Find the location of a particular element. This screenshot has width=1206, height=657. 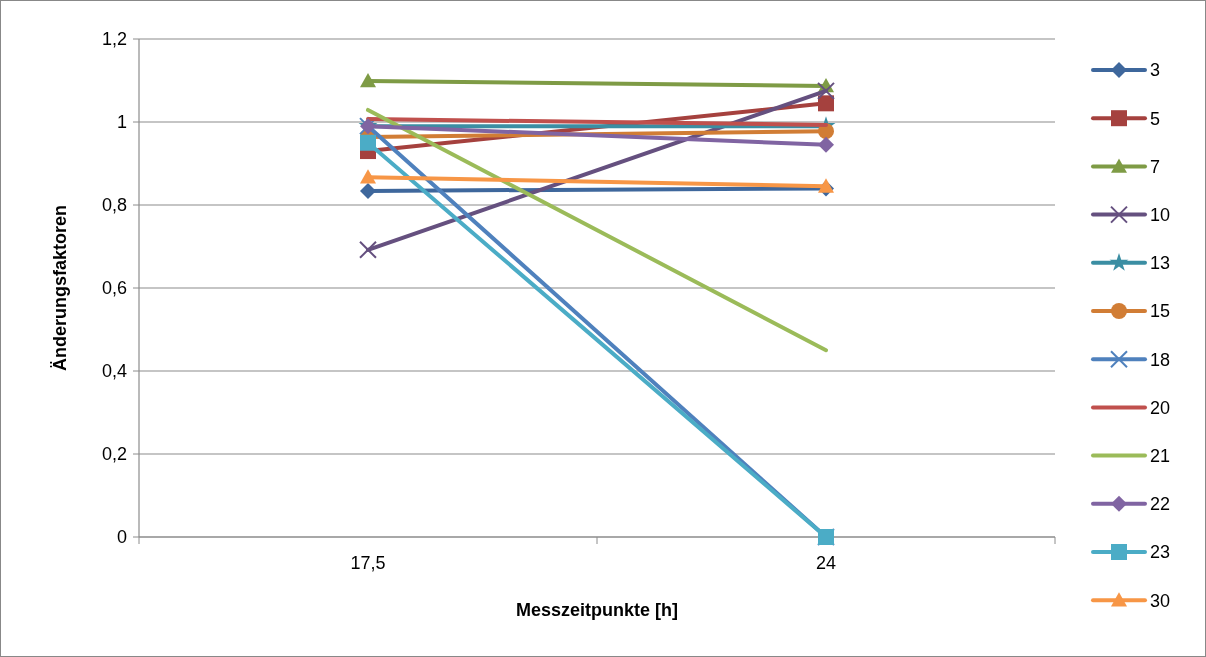

x-tick-label: 17,5 is located at coordinates (368, 563).